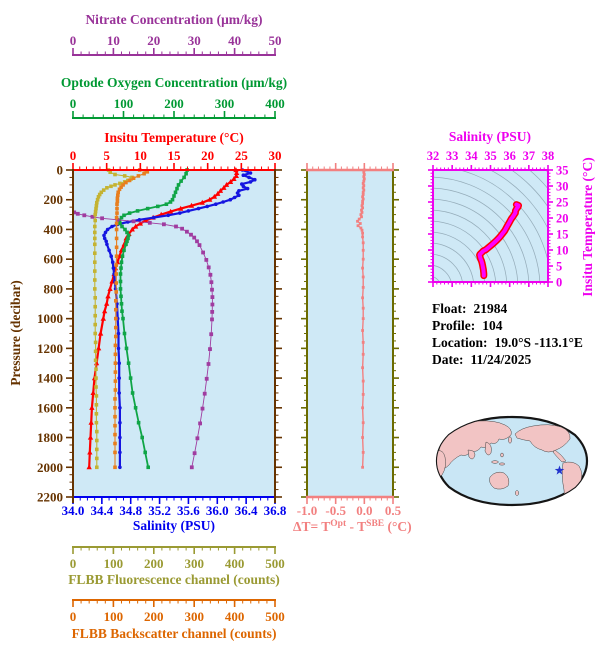 Image resolution: width=609 pixels, height=663 pixels. I want to click on svg-text: 1600, so click(50, 407).